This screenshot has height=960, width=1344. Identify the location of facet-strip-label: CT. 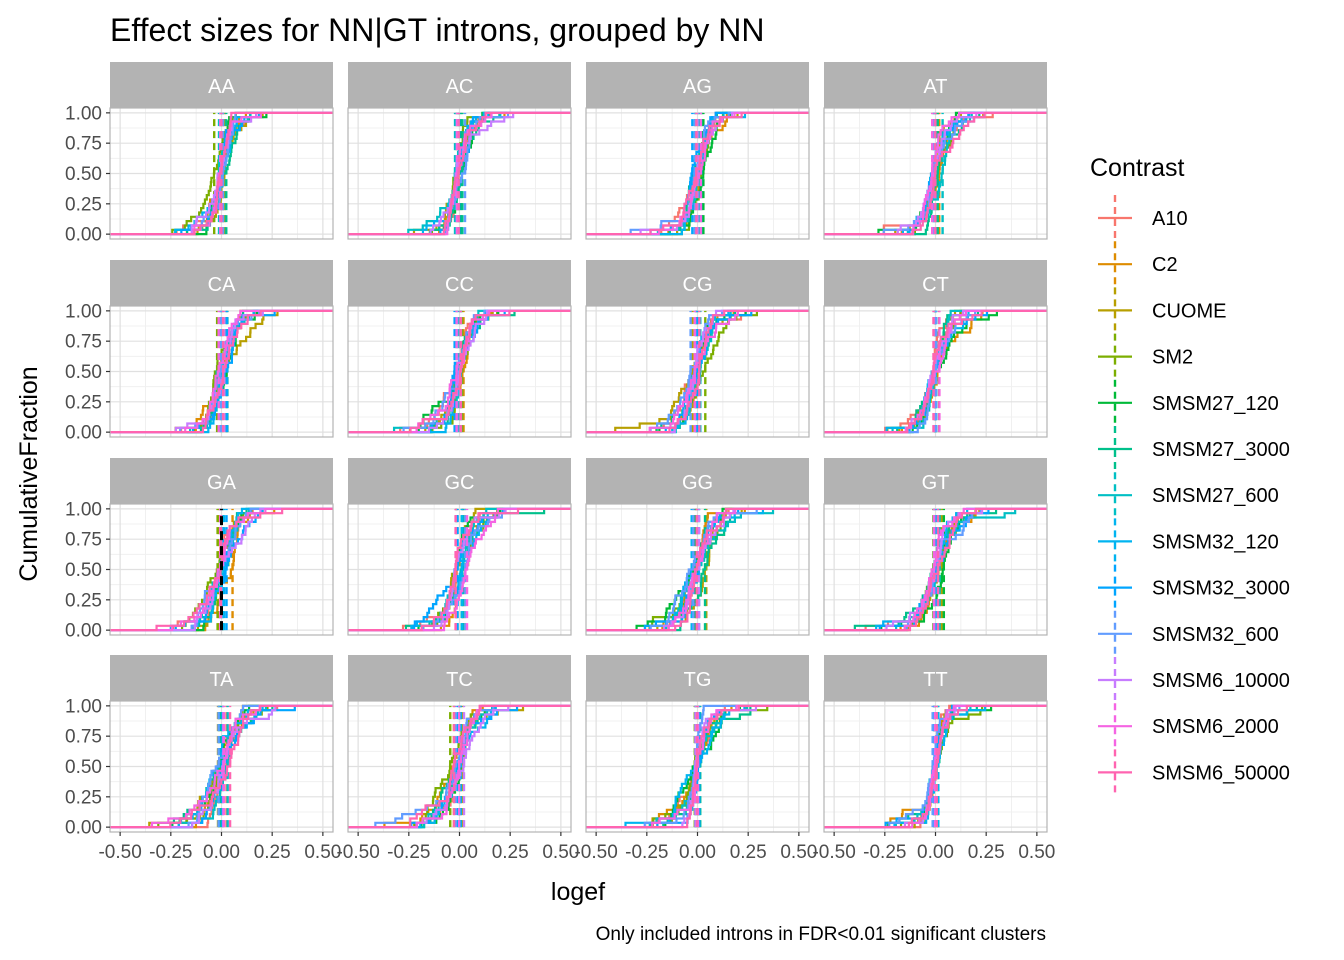
(935, 285).